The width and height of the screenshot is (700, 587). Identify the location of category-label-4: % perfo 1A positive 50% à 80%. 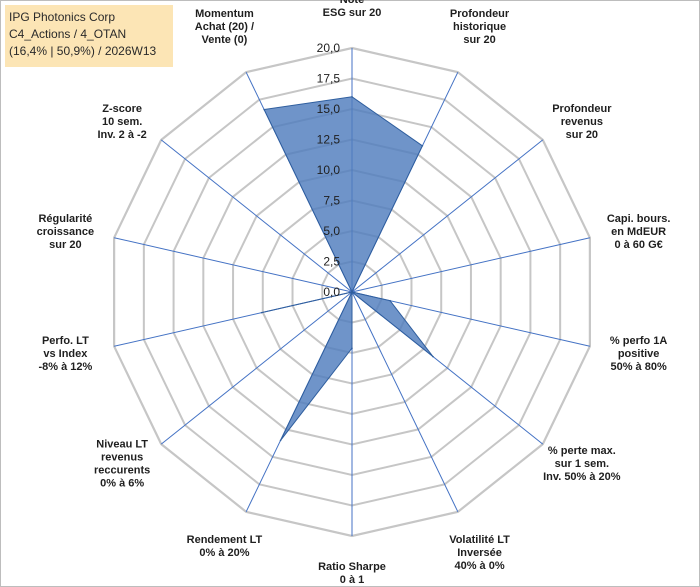
(639, 354).